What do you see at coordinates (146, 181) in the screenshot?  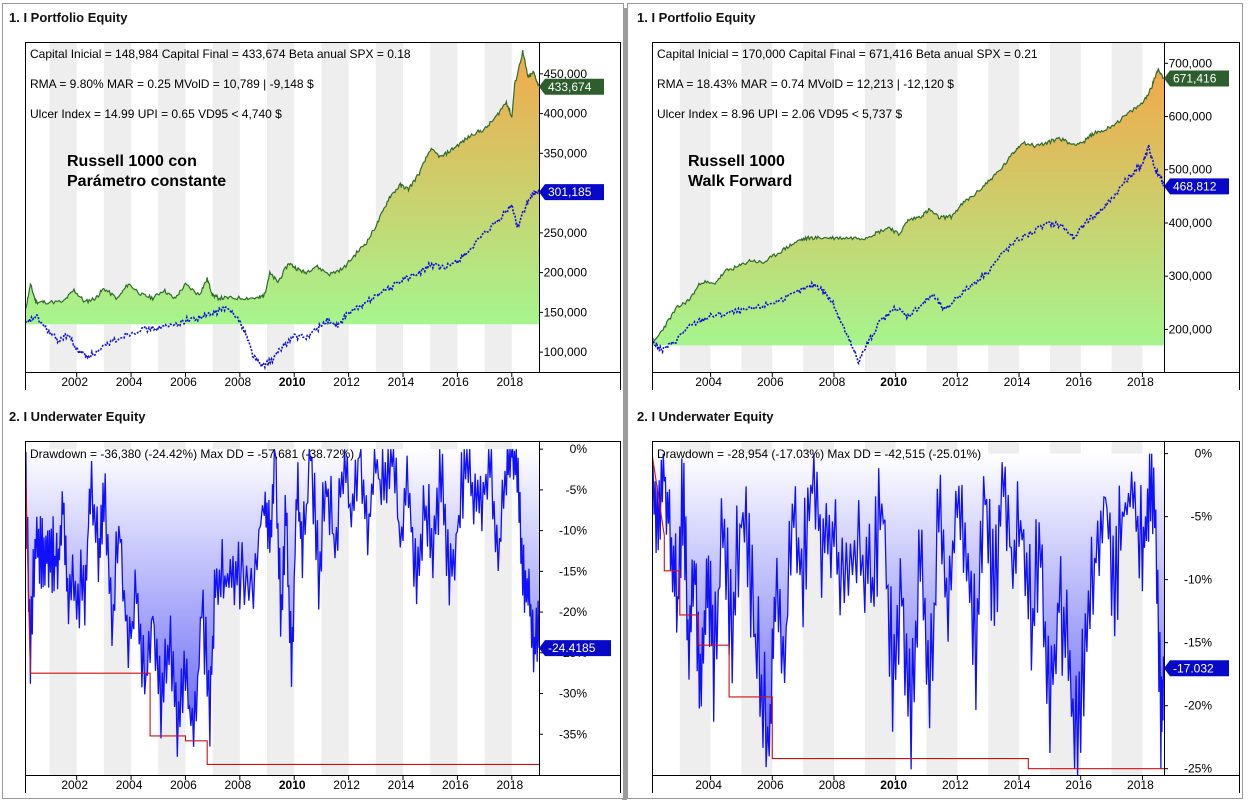 I see `chart-annotation: Parámetro constante` at bounding box center [146, 181].